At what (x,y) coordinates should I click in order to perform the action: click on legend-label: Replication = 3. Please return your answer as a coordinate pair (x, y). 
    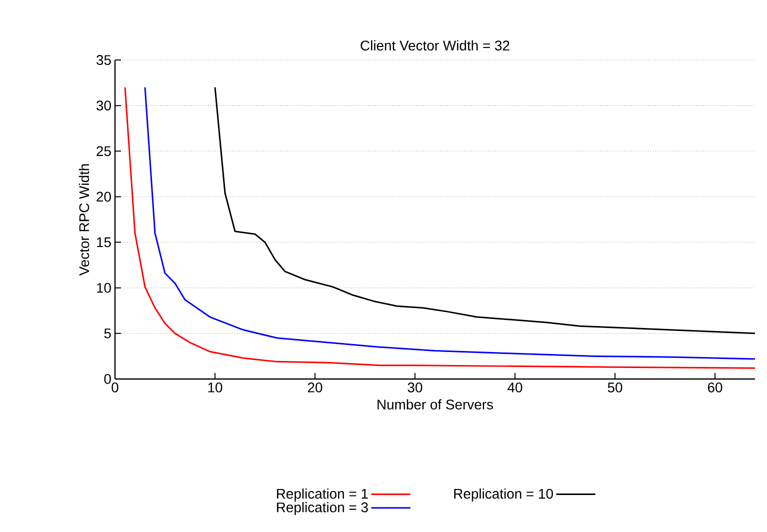
    Looking at the image, I should click on (322, 509).